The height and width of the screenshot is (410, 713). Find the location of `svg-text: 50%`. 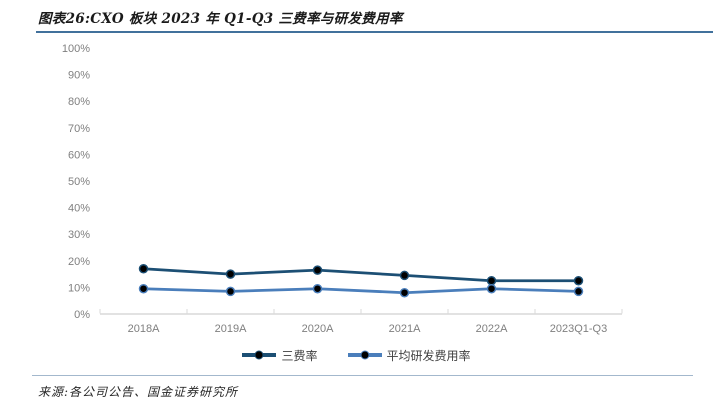

svg-text: 50% is located at coordinates (79, 182).